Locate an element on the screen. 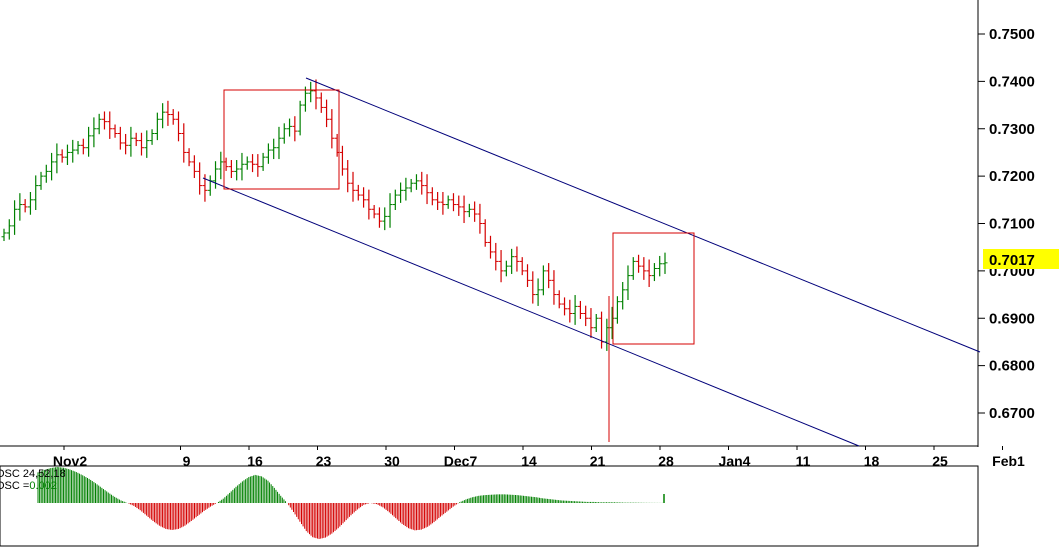  time-tick-label: Nov2 is located at coordinates (70, 461).